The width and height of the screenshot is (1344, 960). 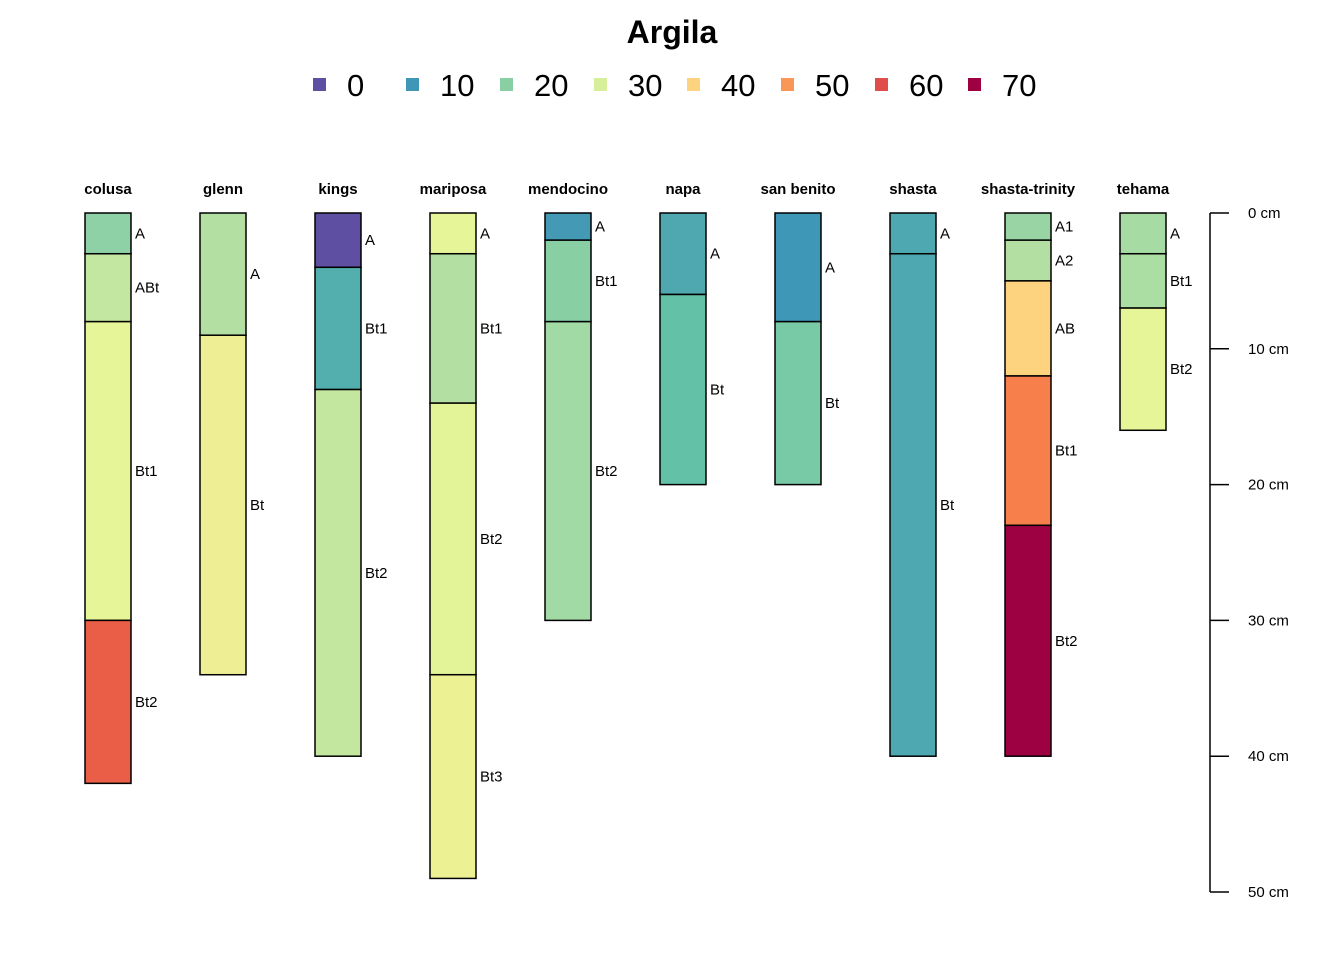 I want to click on horizon-label-colusa-A: A, so click(x=140, y=233).